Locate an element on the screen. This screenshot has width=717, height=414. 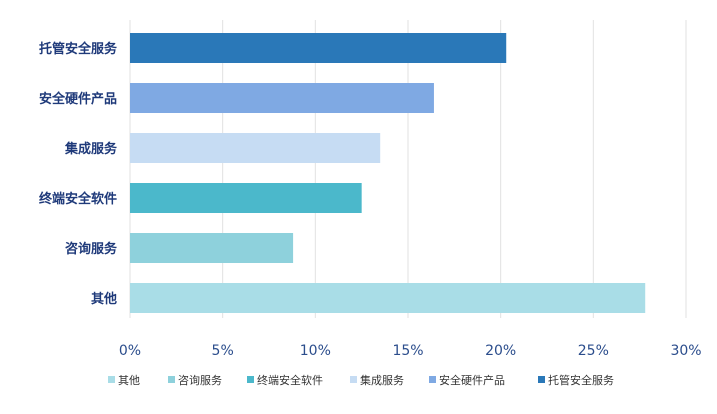
x-tick-label-4: 20% is located at coordinates (500, 351).